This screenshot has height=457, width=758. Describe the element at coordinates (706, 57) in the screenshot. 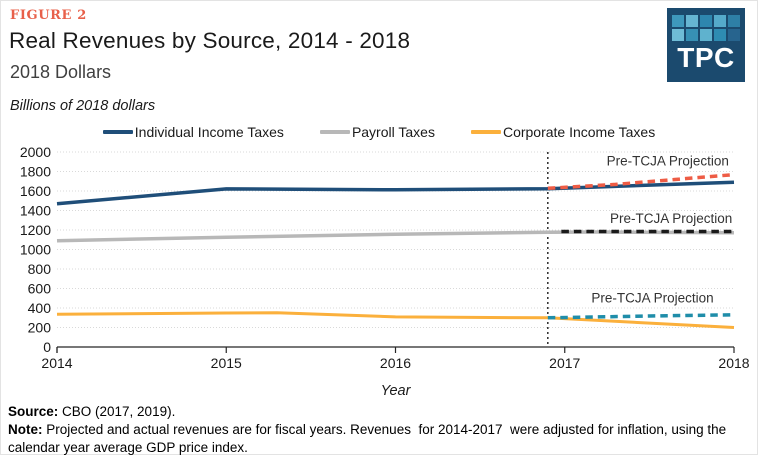

I see `tpc-logo-text: TPC` at that location.